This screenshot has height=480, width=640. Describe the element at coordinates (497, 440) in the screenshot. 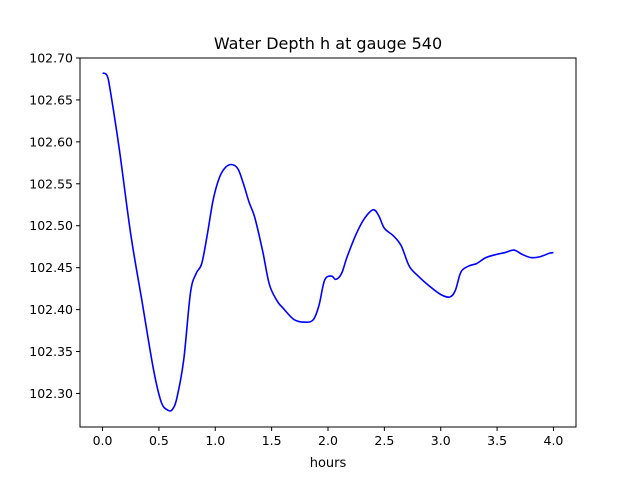

I see `x-tick-label: 3.5` at that location.